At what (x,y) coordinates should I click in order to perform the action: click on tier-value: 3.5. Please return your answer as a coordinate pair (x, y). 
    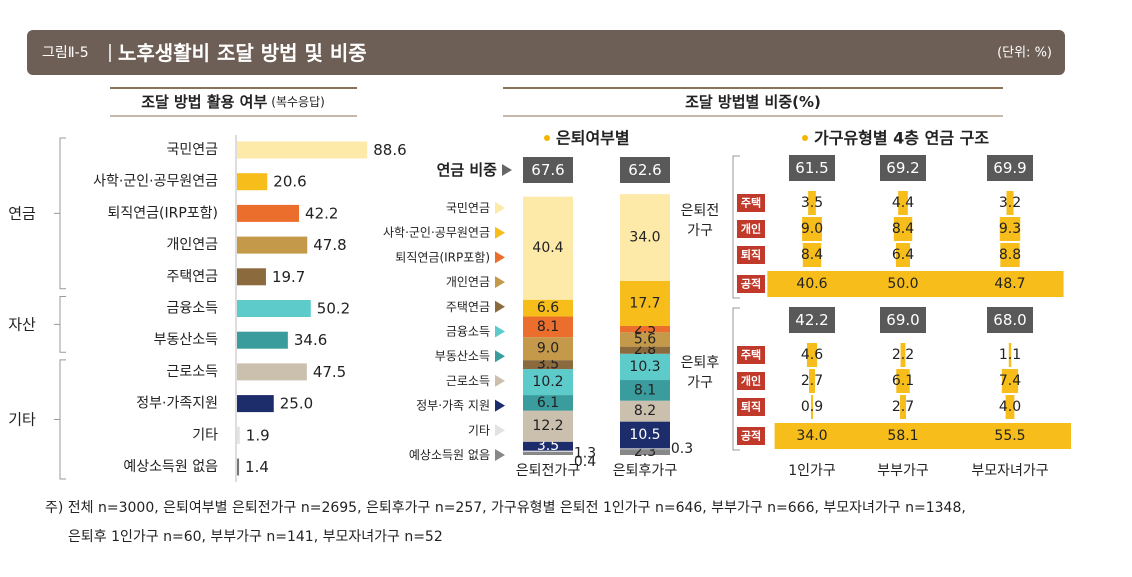
    Looking at the image, I should click on (812, 203).